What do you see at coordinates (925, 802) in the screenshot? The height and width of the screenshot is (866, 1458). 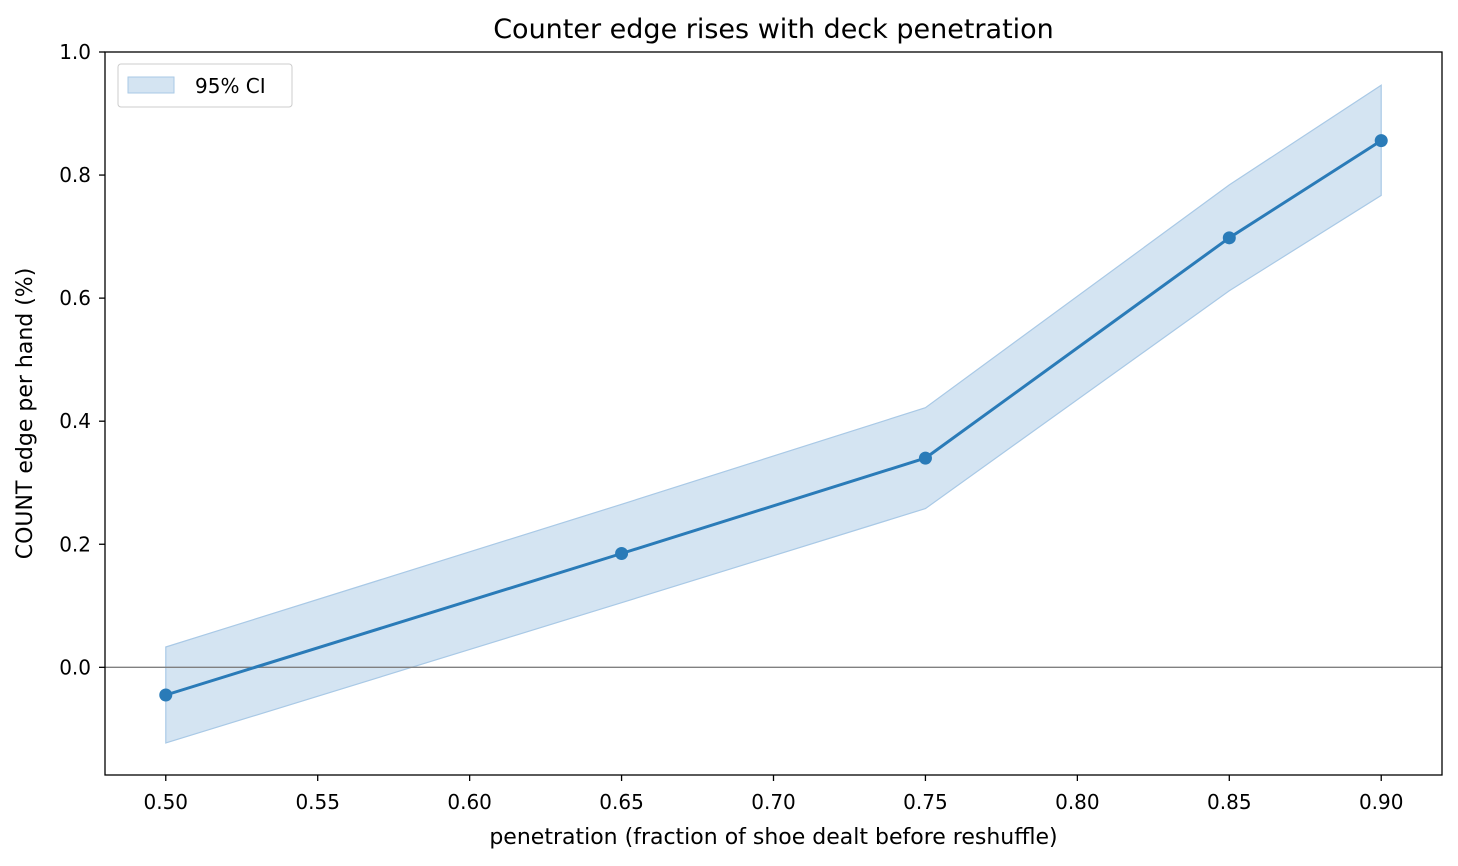 I see `x-tick-label: 0.75` at bounding box center [925, 802].